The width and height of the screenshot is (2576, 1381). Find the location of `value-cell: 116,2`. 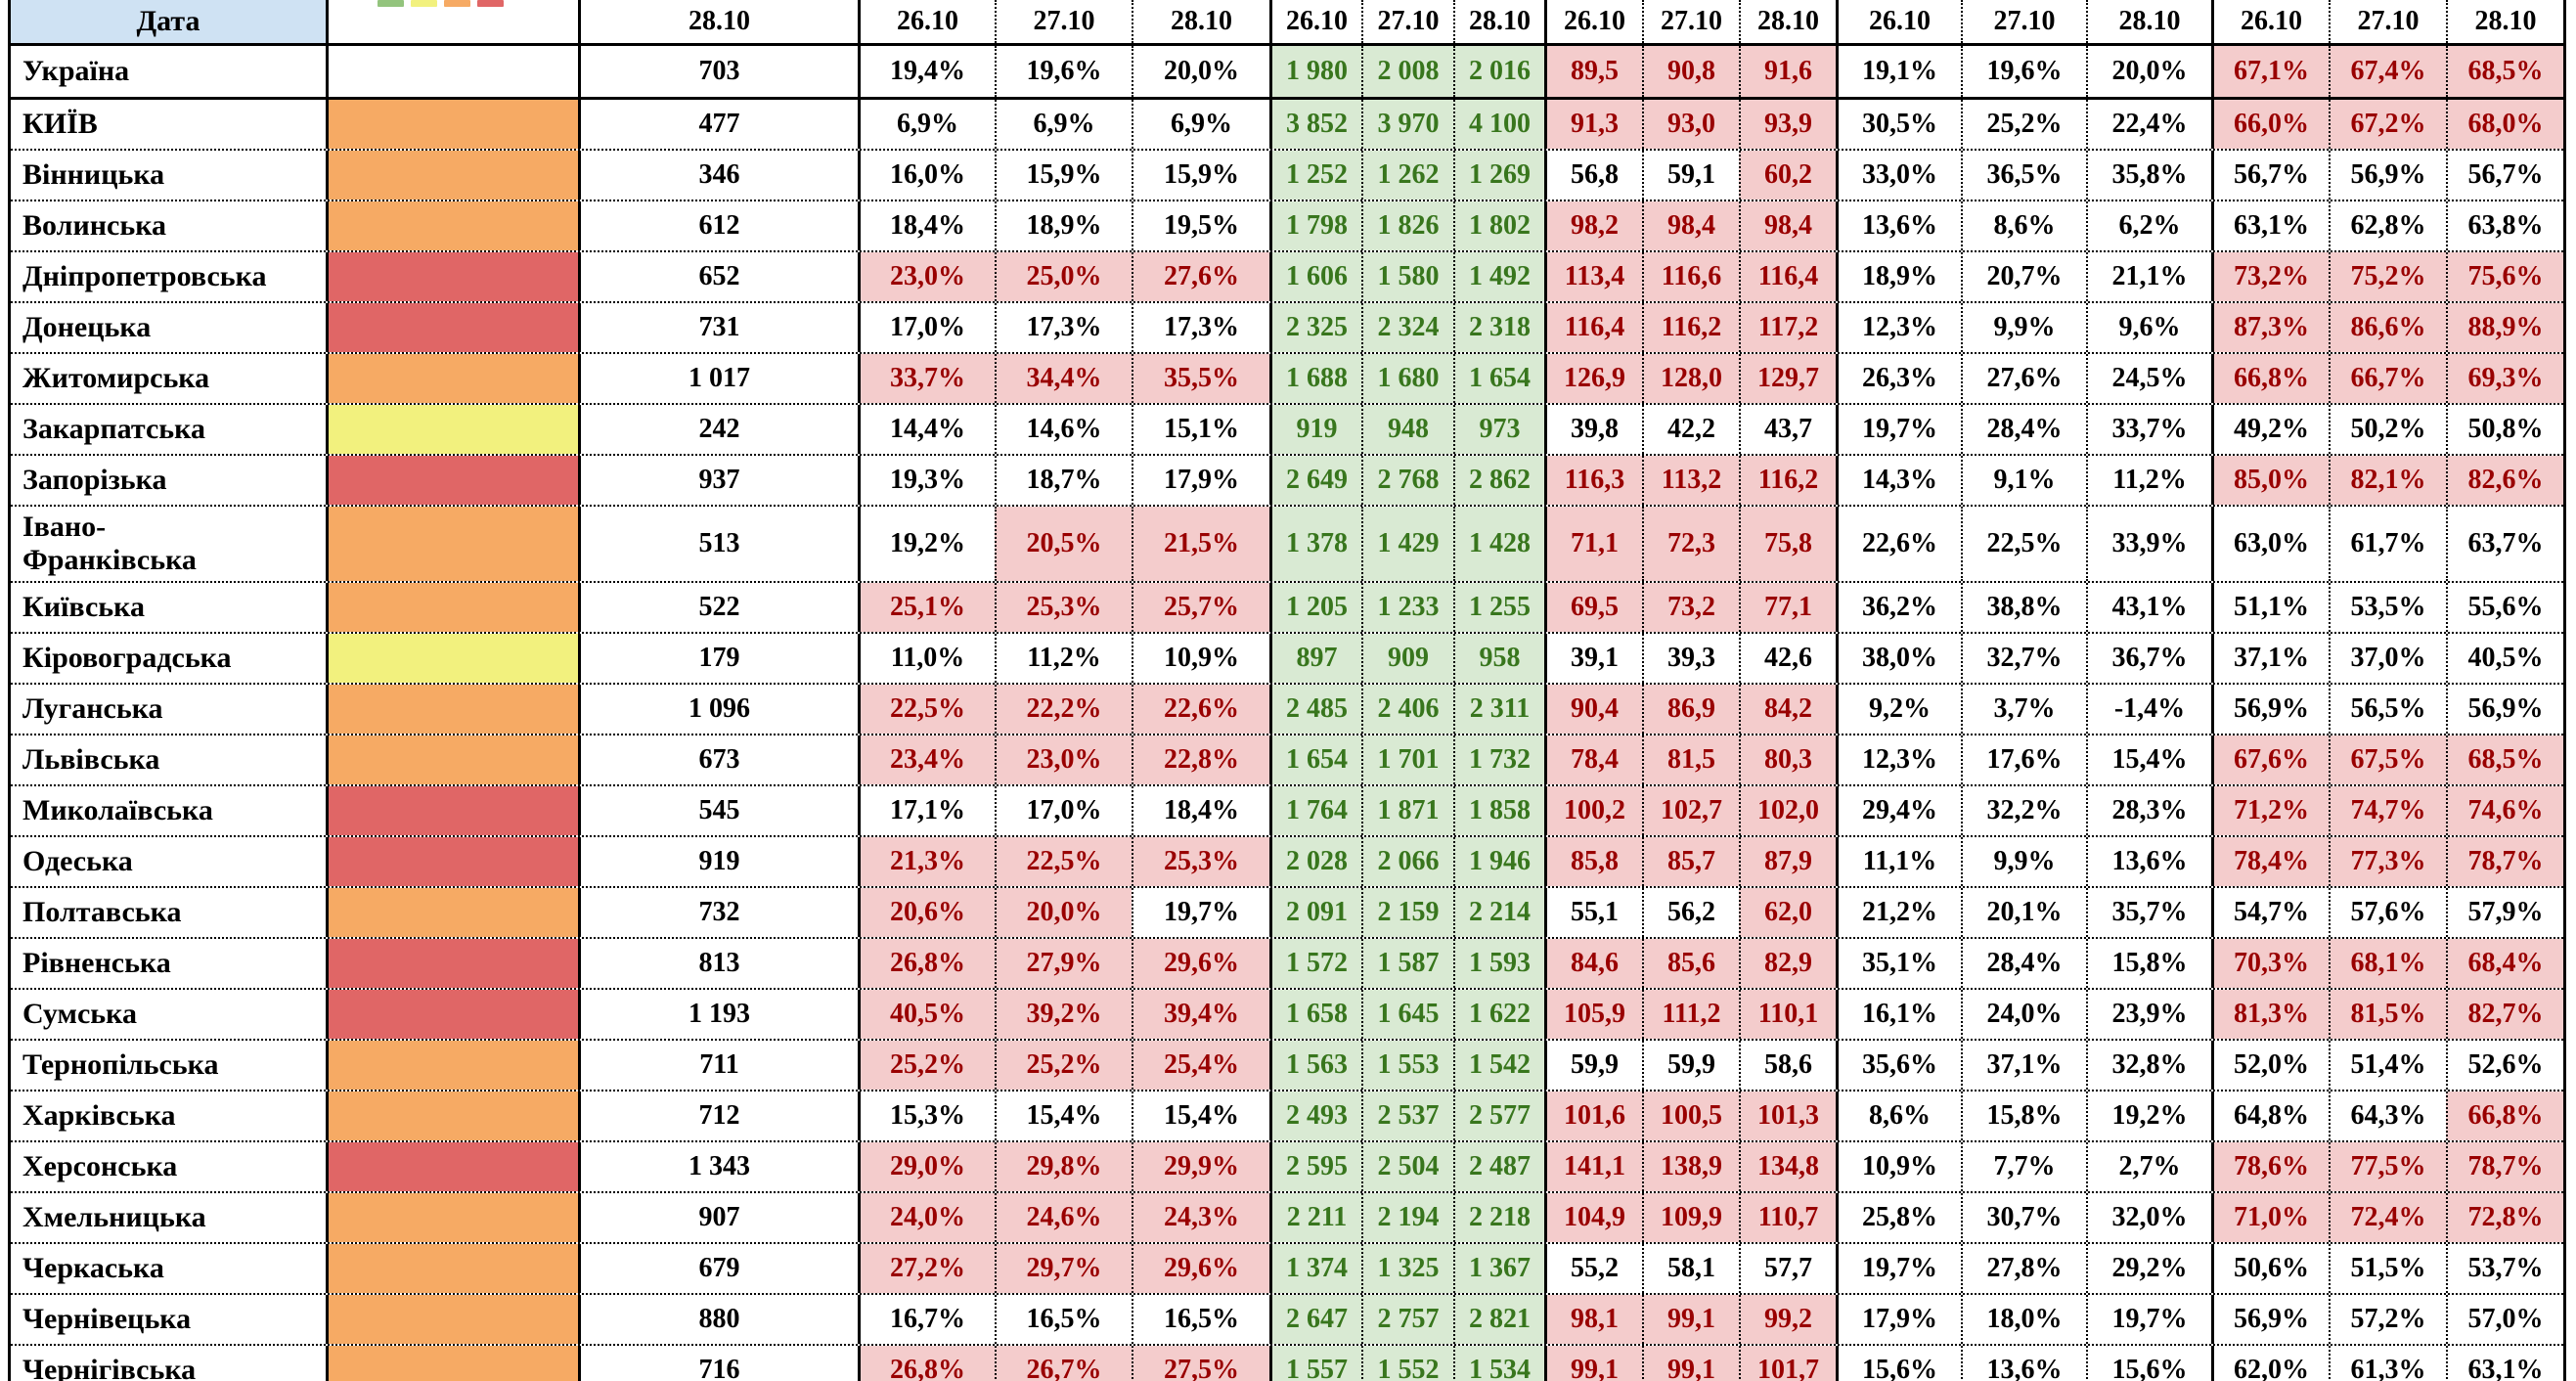

value-cell: 116,2 is located at coordinates (1787, 480).